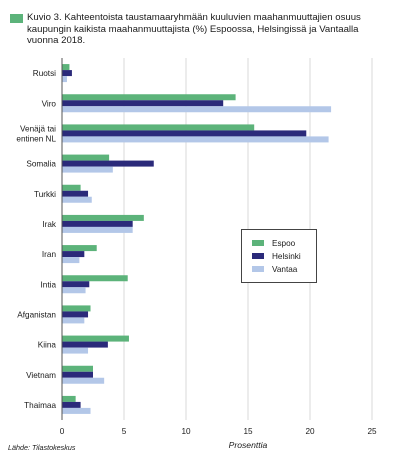 This screenshot has width=400, height=464. I want to click on legend-item-espoo: Espoo, so click(273, 243).